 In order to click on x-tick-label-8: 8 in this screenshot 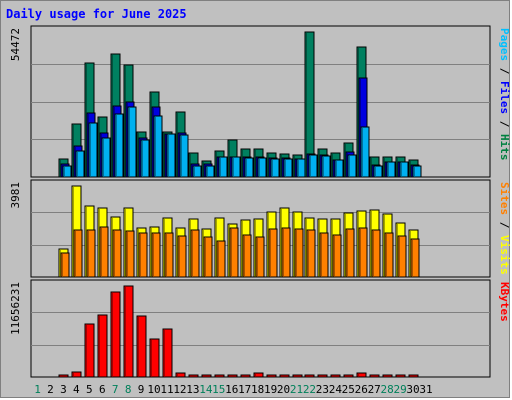, I will do `click(128, 389)`.